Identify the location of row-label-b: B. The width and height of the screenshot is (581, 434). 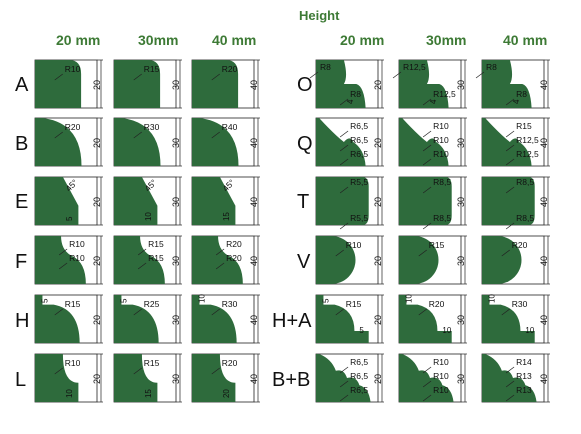
(21, 144).